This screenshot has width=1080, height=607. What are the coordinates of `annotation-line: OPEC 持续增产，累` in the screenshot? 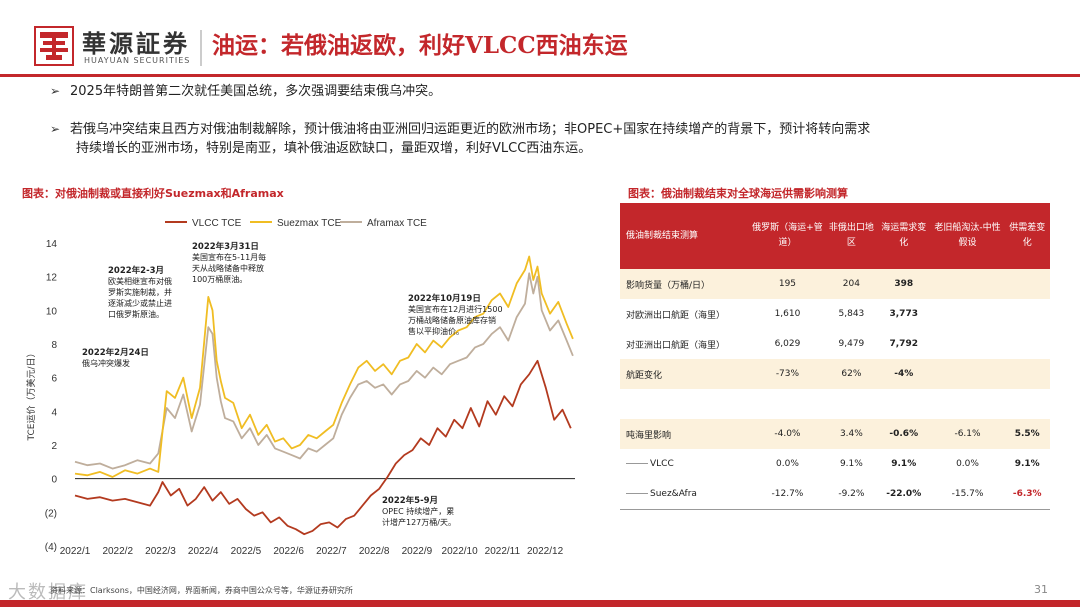 It's located at (418, 511).